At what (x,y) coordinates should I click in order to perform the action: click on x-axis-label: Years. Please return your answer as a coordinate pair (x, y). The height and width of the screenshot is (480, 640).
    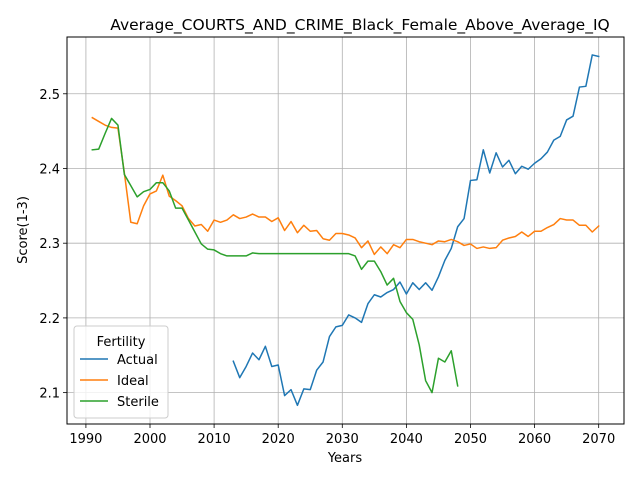
    Looking at the image, I should click on (345, 458).